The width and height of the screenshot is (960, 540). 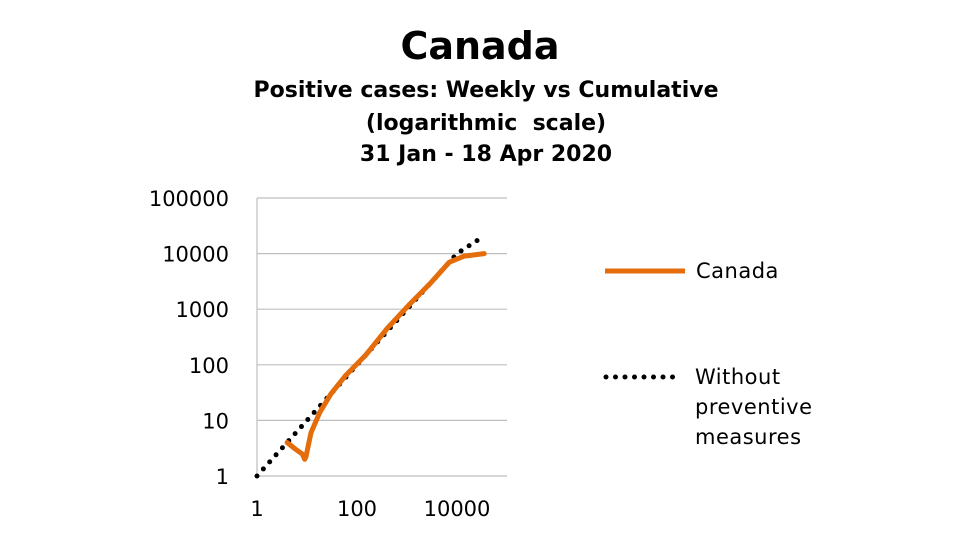 I want to click on x-tick-label-10000: 10000, so click(x=457, y=509).